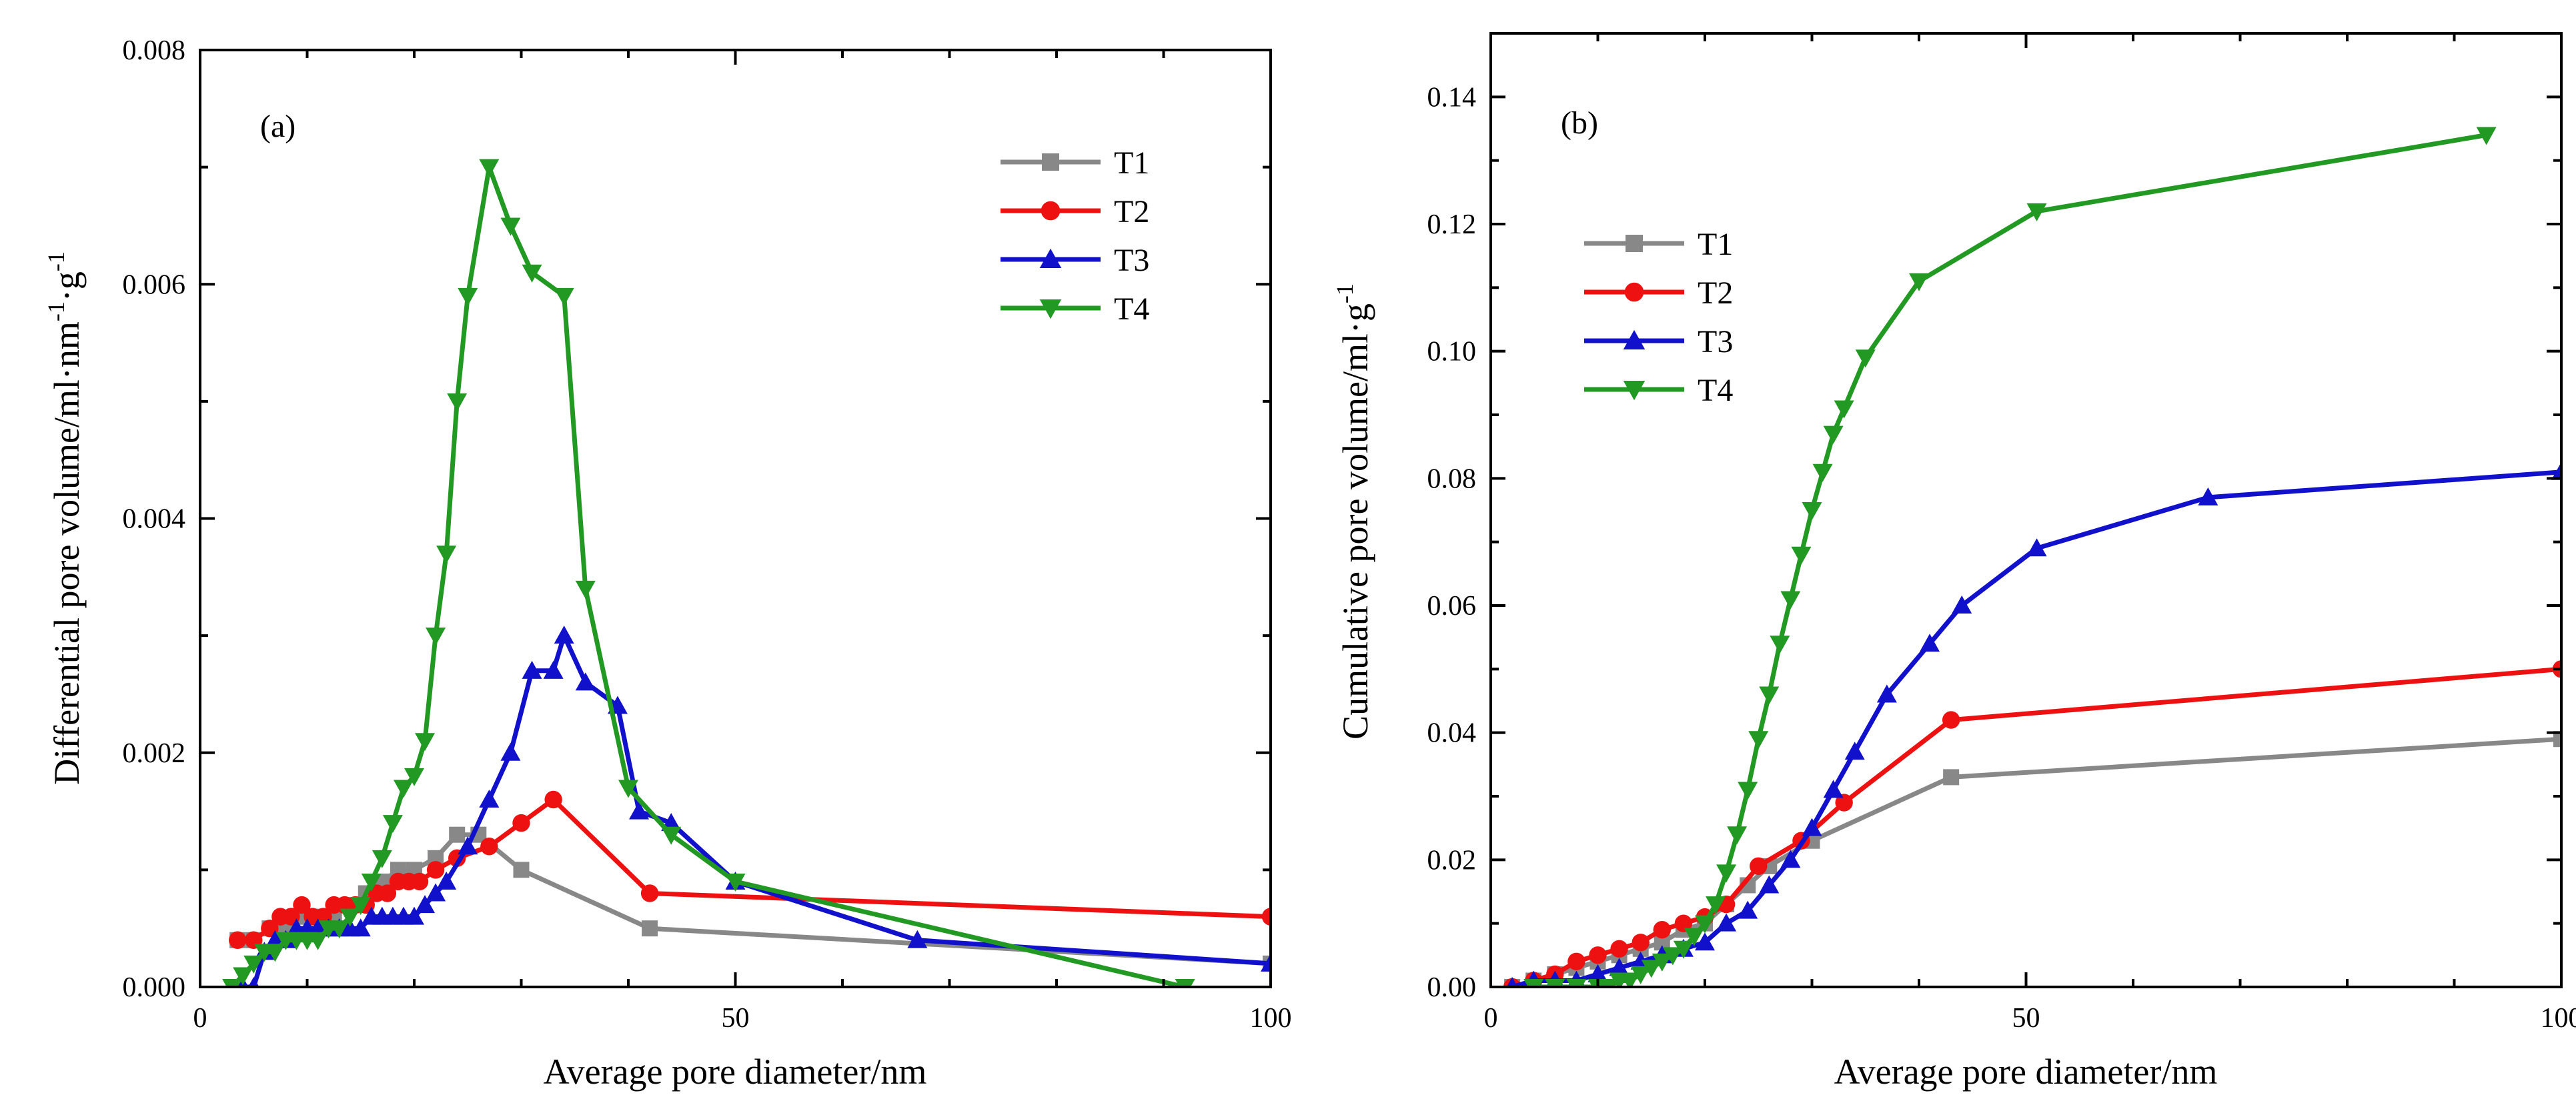 Image resolution: width=2576 pixels, height=1103 pixels. I want to click on panel-b-y-tick-label: 0.06, so click(1452, 606).